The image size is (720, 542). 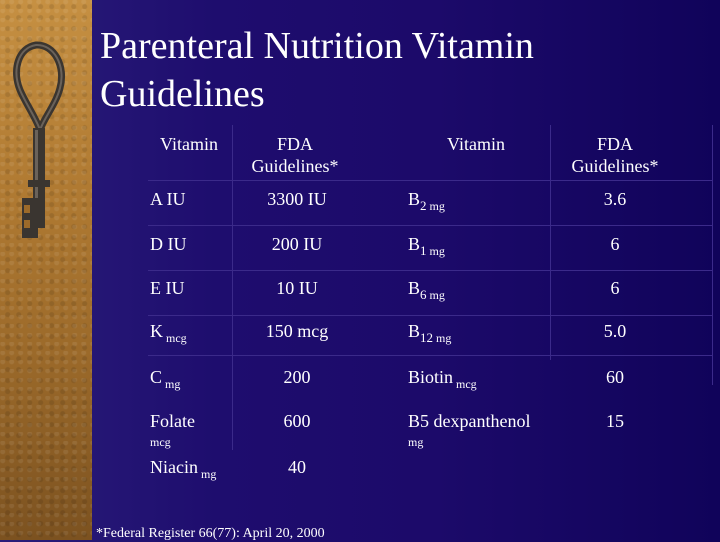 What do you see at coordinates (423, 205) in the screenshot?
I see `vitamin-subscript: 2` at bounding box center [423, 205].